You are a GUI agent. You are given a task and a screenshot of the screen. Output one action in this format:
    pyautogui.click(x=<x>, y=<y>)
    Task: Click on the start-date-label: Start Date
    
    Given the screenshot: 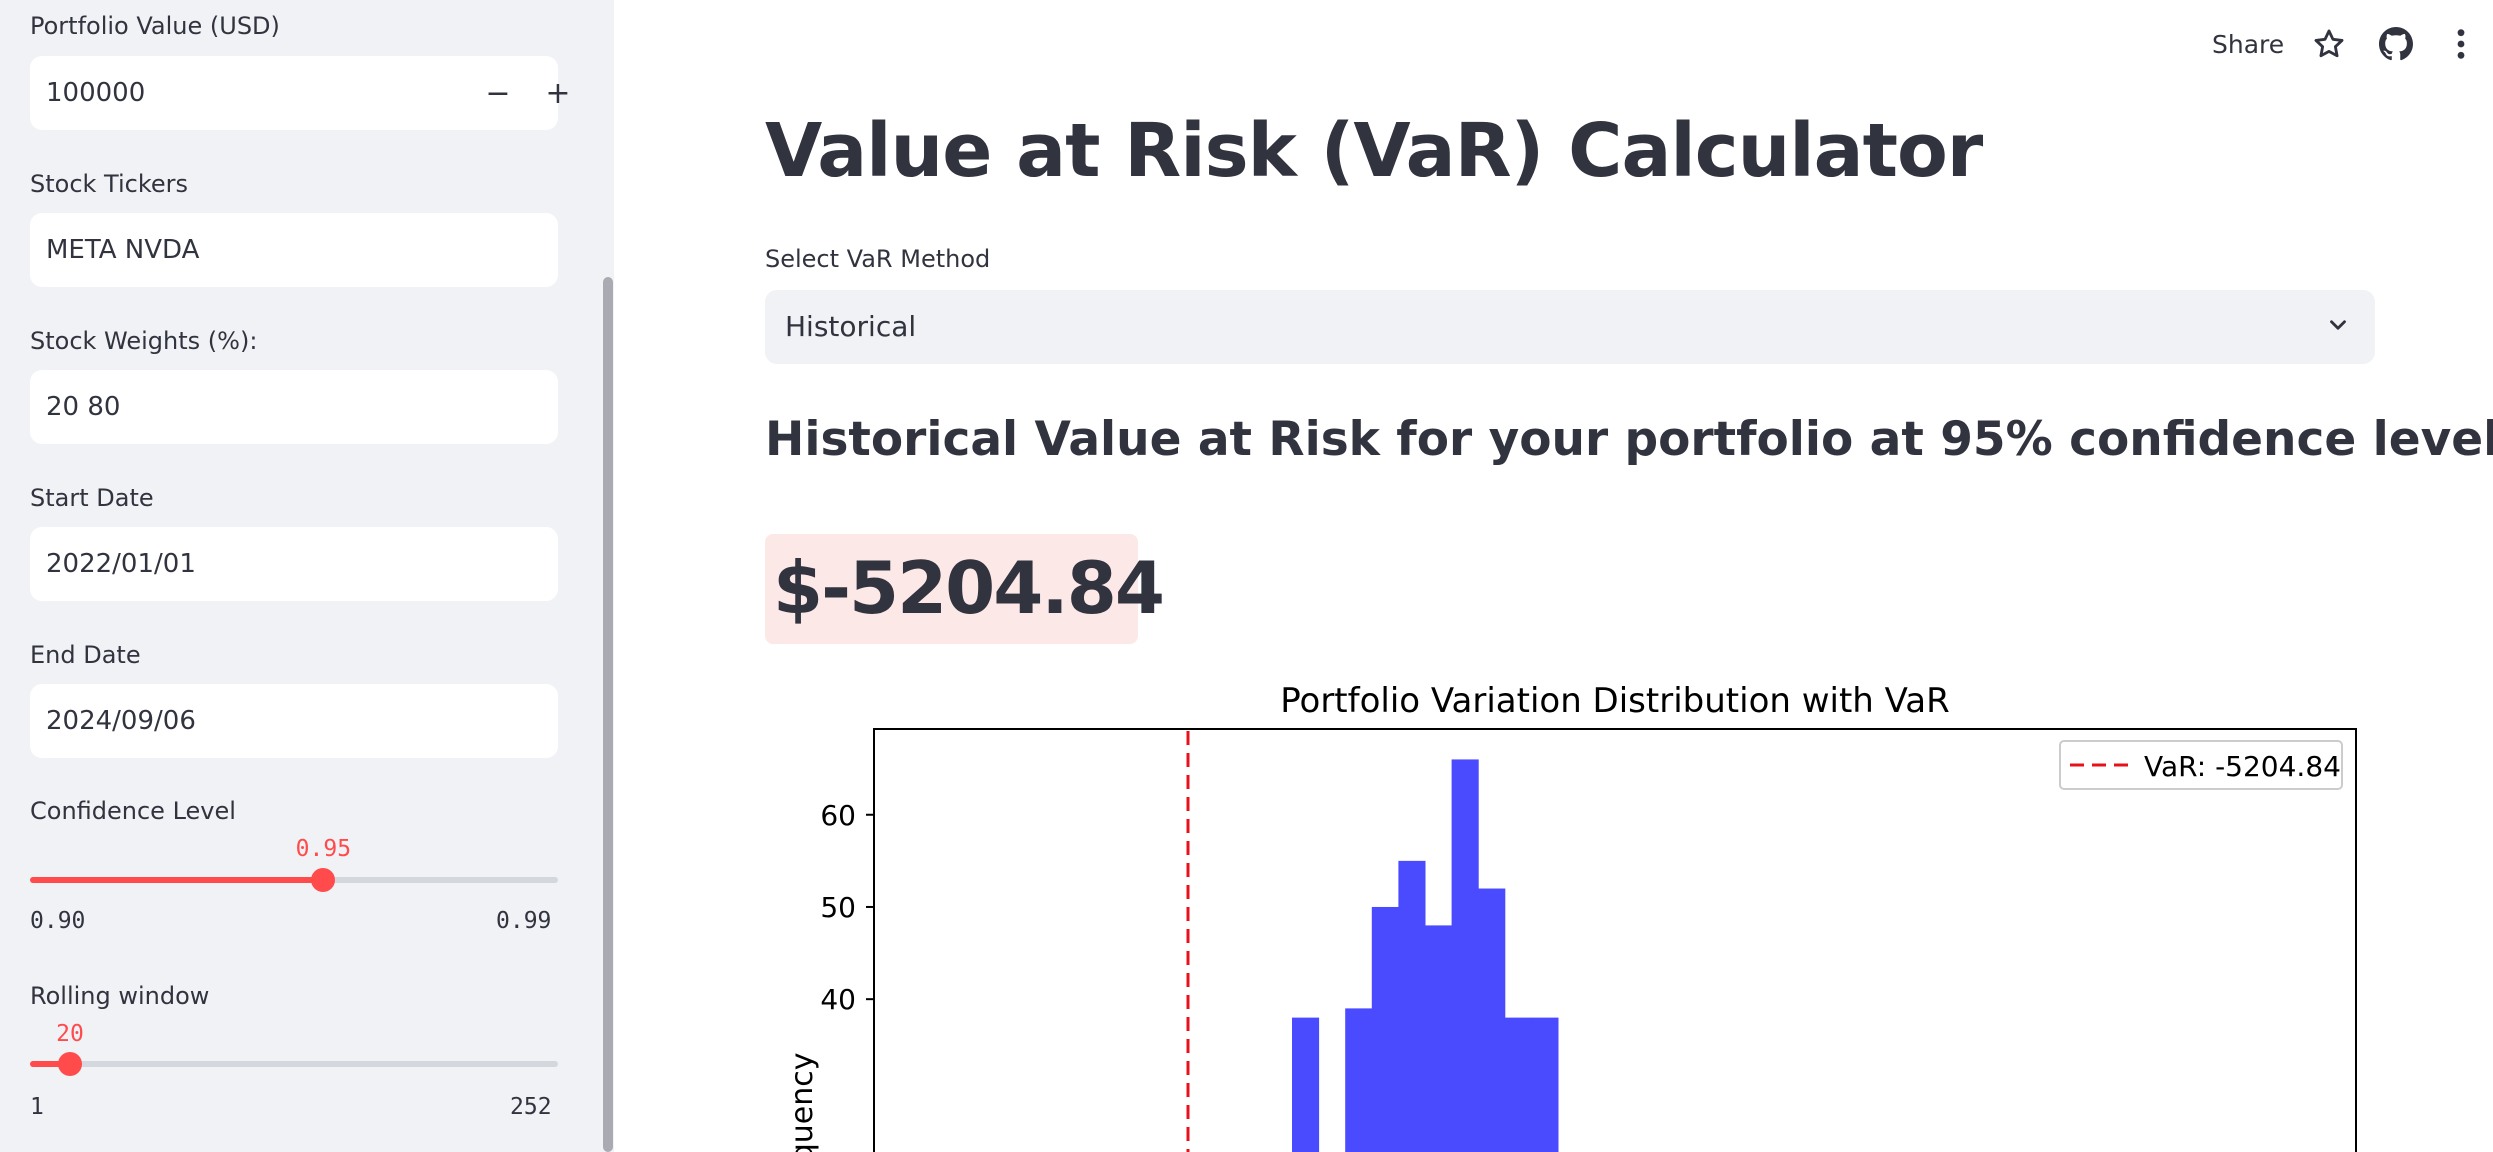 What is the action you would take?
    pyautogui.click(x=92, y=498)
    